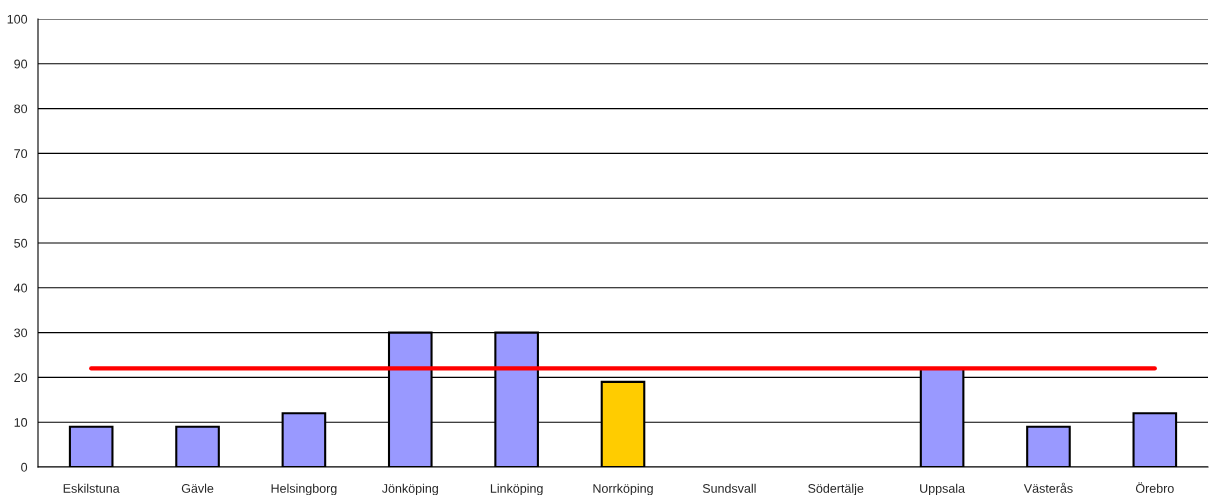 The width and height of the screenshot is (1212, 495). Describe the element at coordinates (409, 489) in the screenshot. I see `x-tick-label: Jönköping` at that location.